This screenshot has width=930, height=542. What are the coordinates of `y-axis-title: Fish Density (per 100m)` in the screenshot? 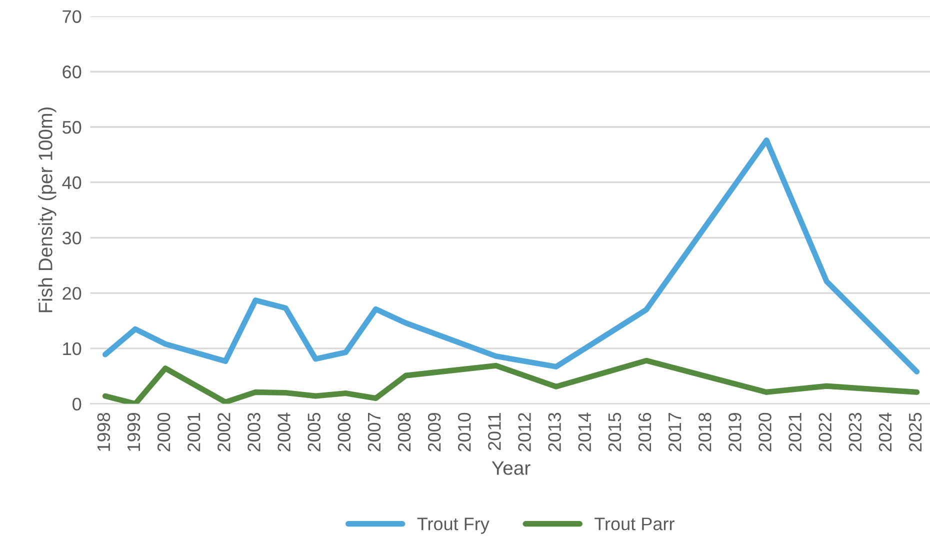 It's located at (47, 209).